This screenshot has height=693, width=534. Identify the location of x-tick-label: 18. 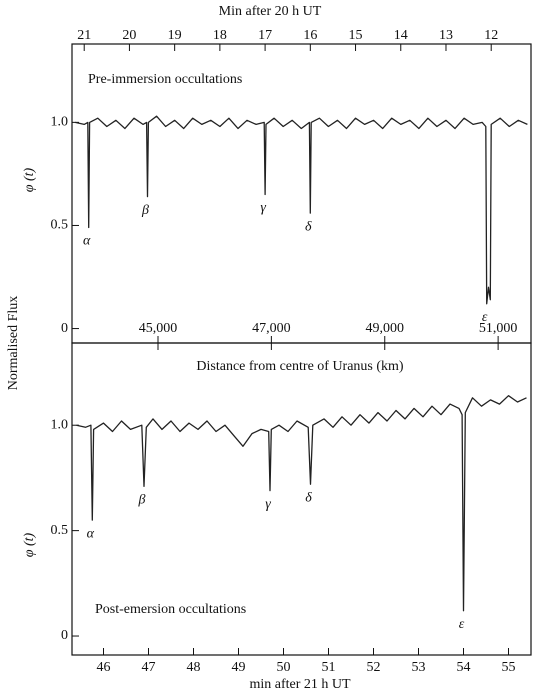
(220, 35).